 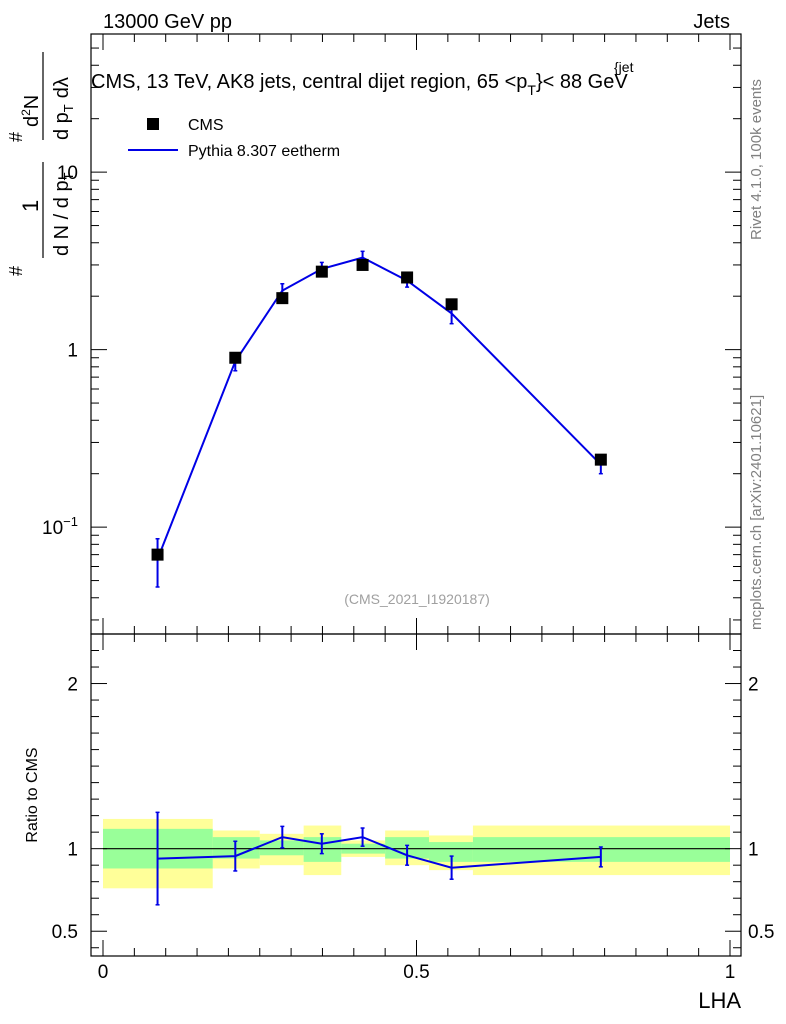 What do you see at coordinates (72, 850) in the screenshot?
I see `ratio-ytick-label-left: 1` at bounding box center [72, 850].